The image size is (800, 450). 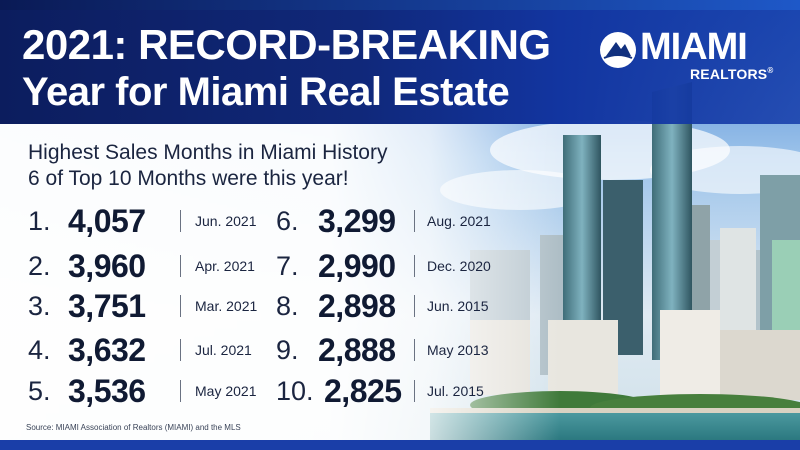 What do you see at coordinates (107, 266) in the screenshot?
I see `sales-value: 3,960` at bounding box center [107, 266].